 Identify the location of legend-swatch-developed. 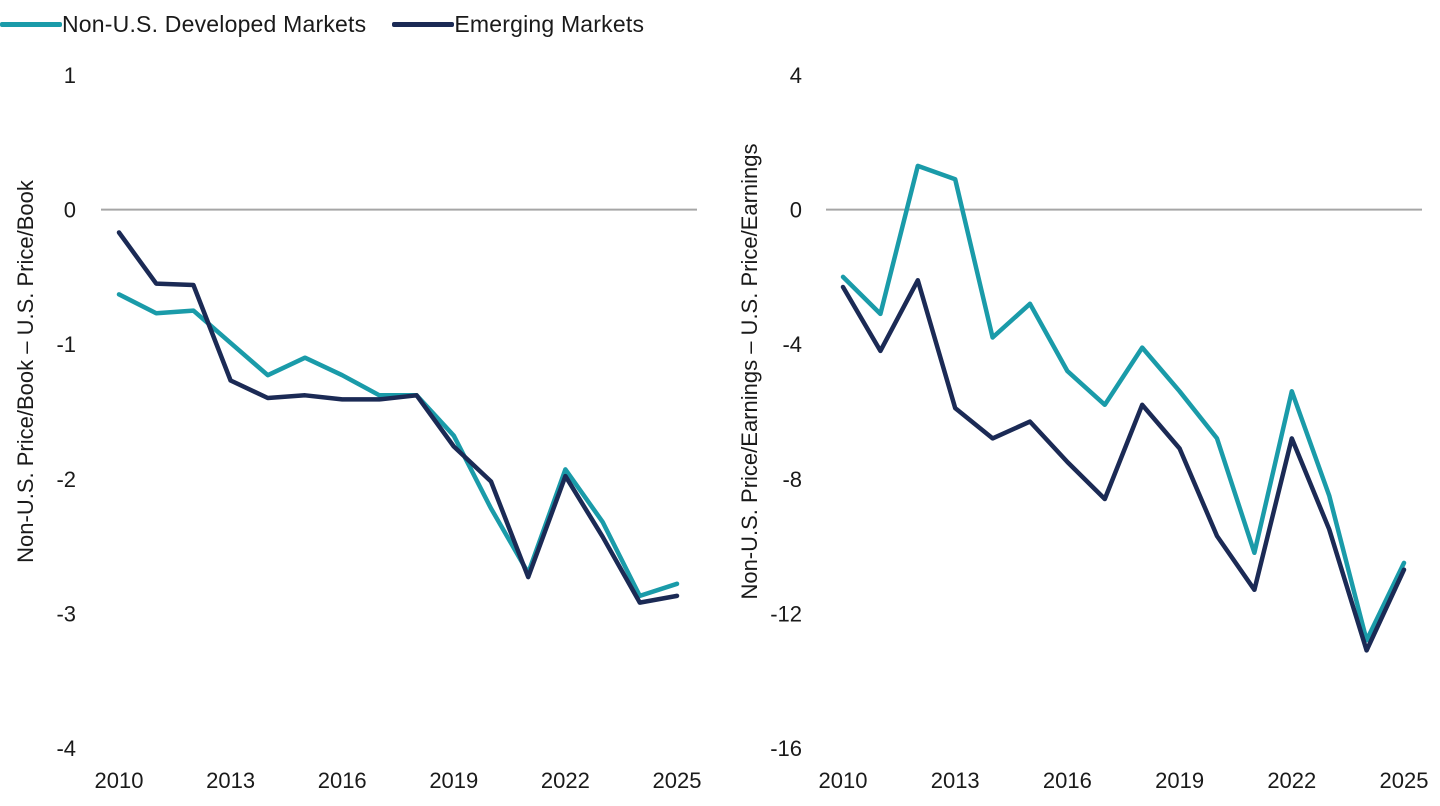
(31, 24).